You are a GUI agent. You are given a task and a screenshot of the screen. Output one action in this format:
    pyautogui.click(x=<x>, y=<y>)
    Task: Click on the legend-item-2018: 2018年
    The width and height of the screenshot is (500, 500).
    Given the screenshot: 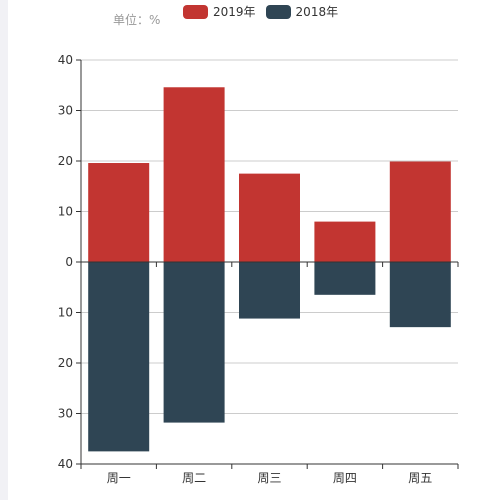 What is the action you would take?
    pyautogui.click(x=302, y=11)
    